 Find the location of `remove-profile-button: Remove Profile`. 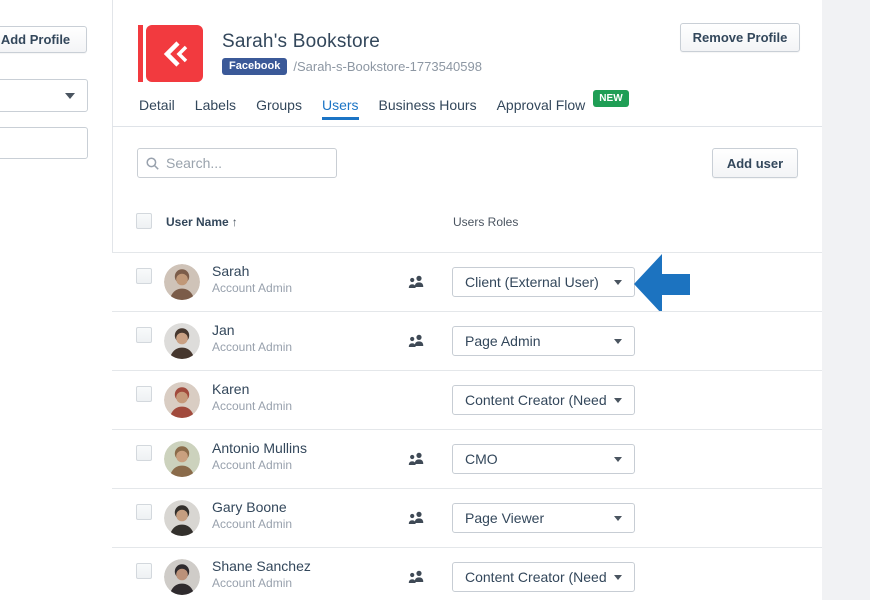

remove-profile-button: Remove Profile is located at coordinates (740, 37).